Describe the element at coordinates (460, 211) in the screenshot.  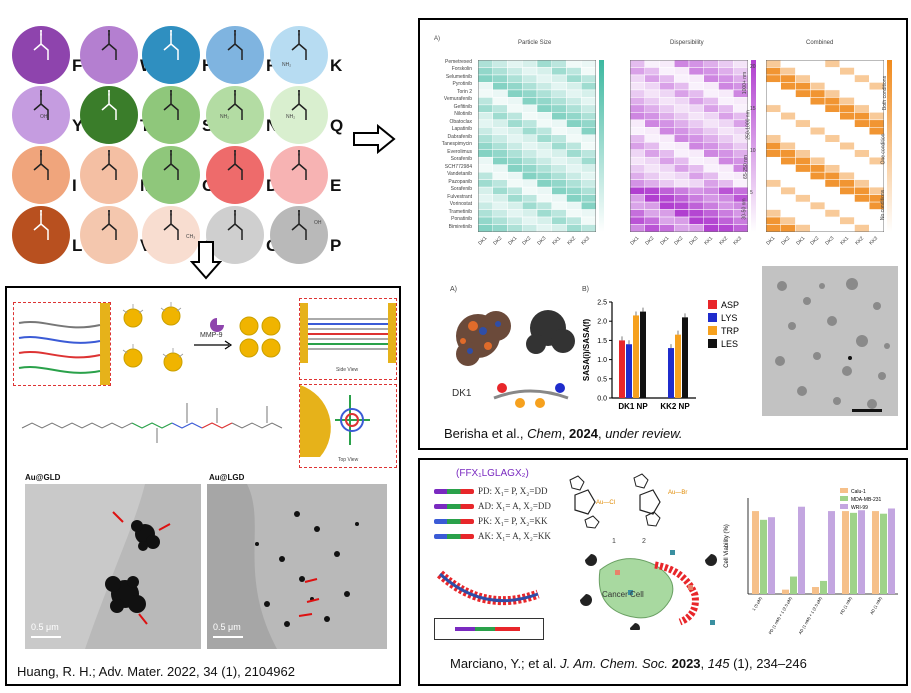
I see `heatmap-row-label: Trametinib` at that location.